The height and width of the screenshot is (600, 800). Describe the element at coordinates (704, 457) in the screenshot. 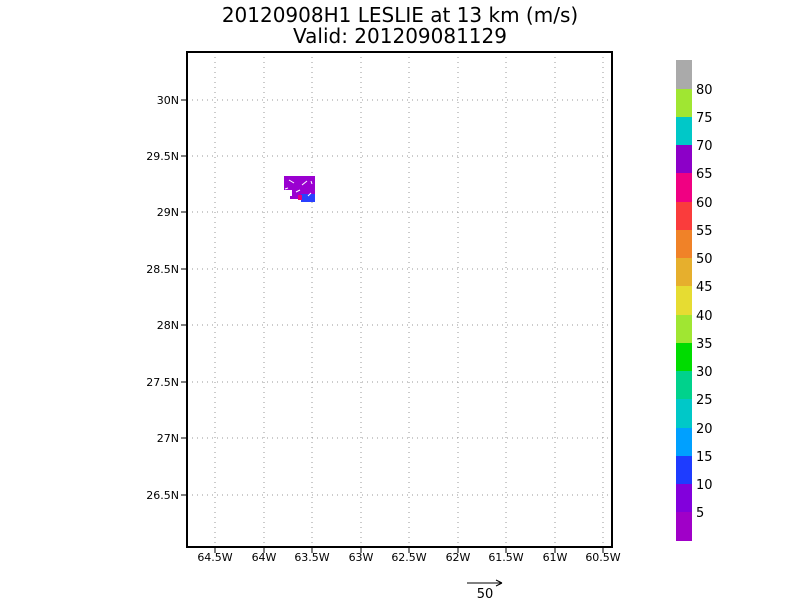

I see `colorbar-label: 15` at that location.